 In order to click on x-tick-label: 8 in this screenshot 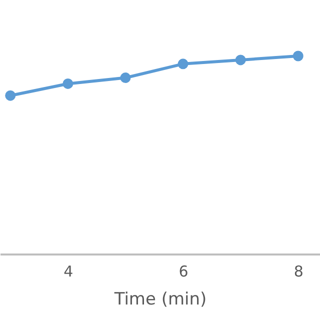, I will do `click(299, 271)`.